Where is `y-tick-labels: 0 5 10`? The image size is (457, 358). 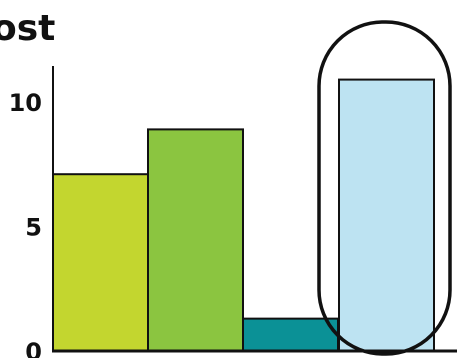
y-tick-labels: 0 5 10 is located at coordinates (25, 223).